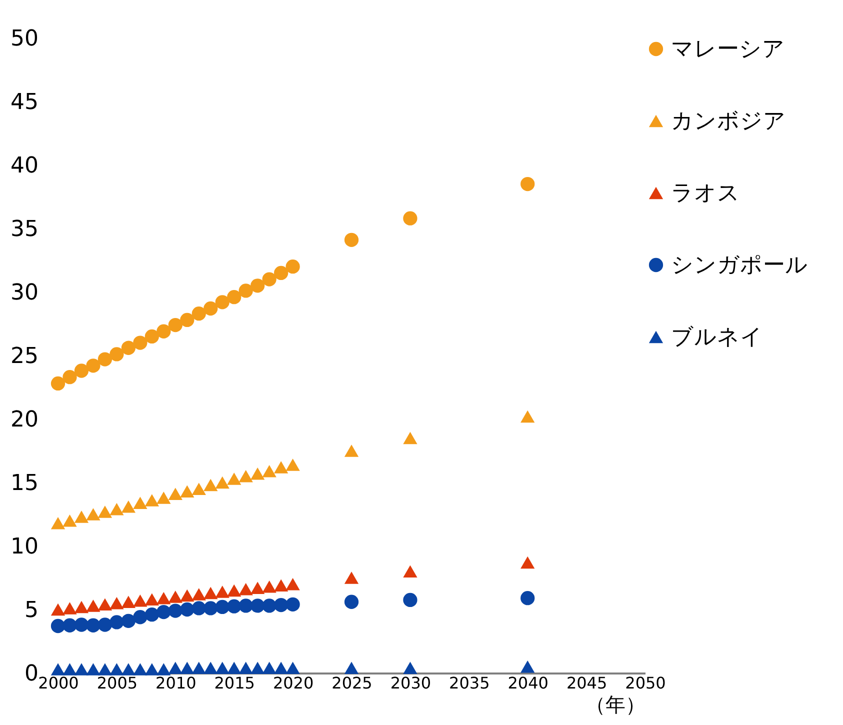 The width and height of the screenshot is (843, 725). I want to click on y-tick-label: 20, so click(24, 420).